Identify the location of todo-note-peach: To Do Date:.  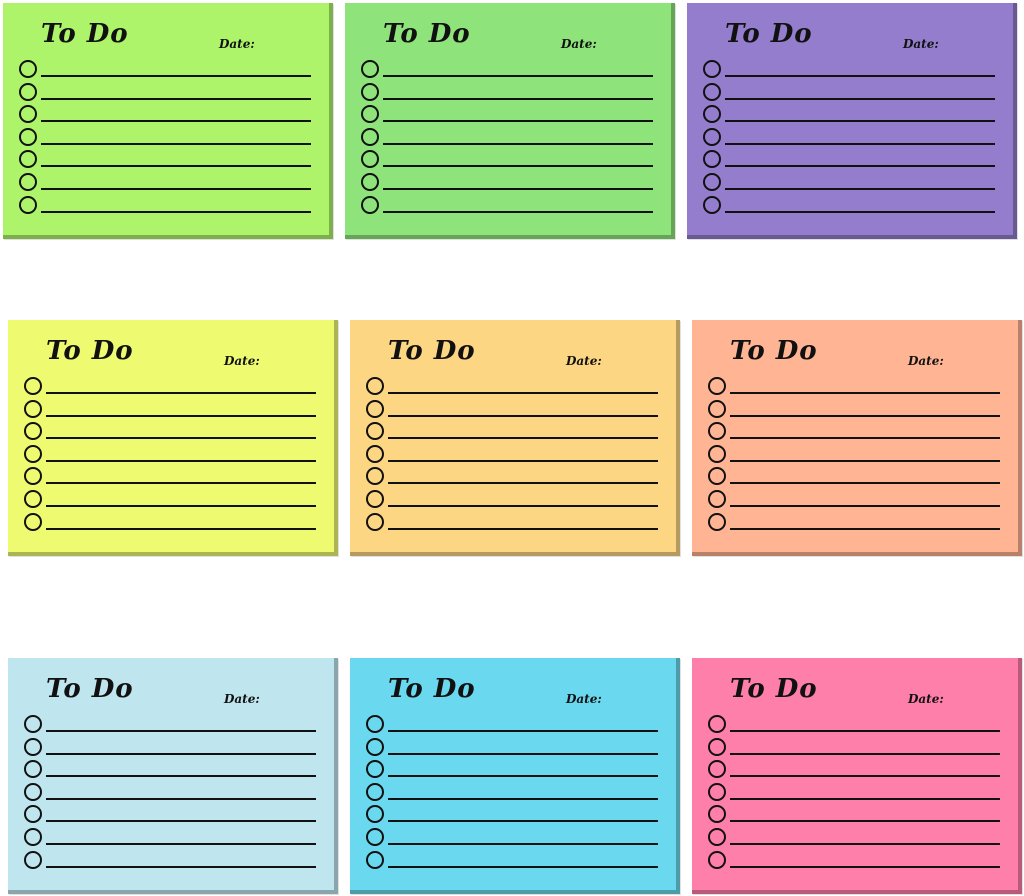
(857, 438).